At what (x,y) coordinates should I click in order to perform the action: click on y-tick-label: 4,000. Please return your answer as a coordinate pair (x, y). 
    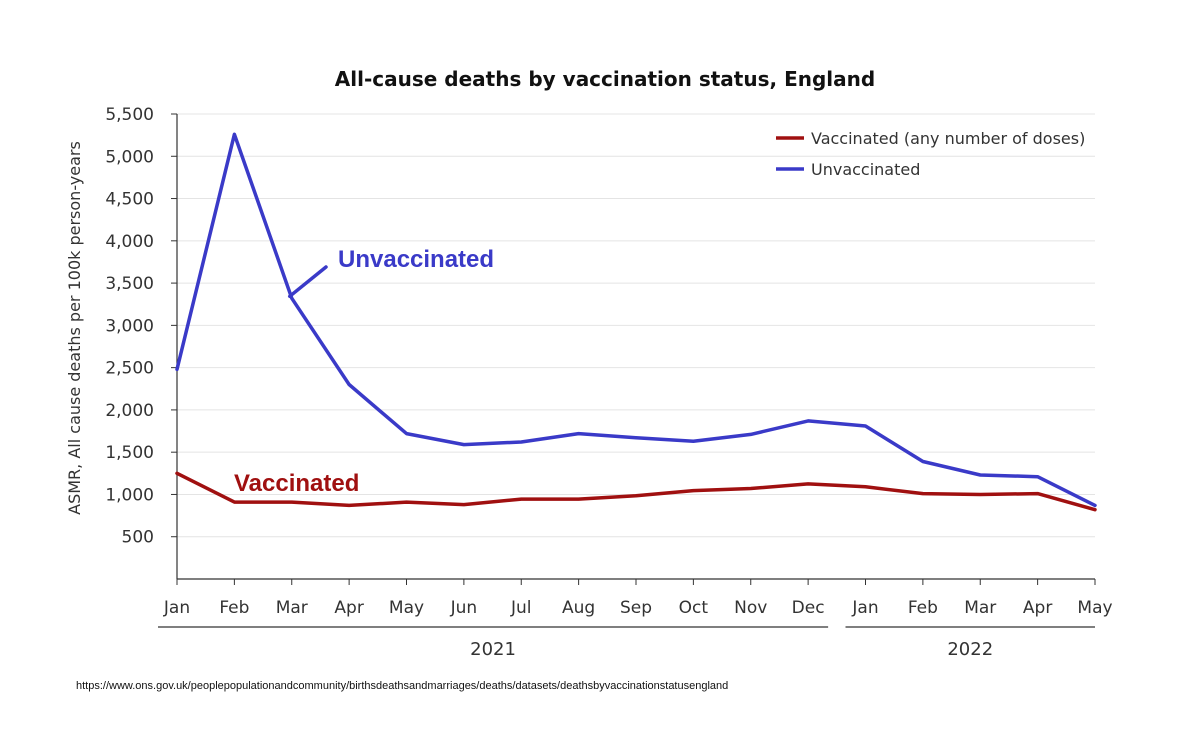
    Looking at the image, I should click on (129, 242).